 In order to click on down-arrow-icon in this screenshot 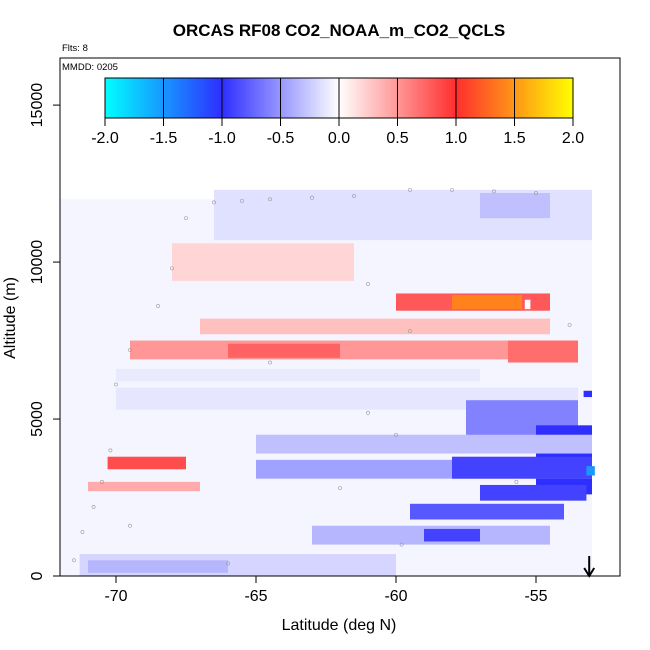, I will do `click(589, 567)`.